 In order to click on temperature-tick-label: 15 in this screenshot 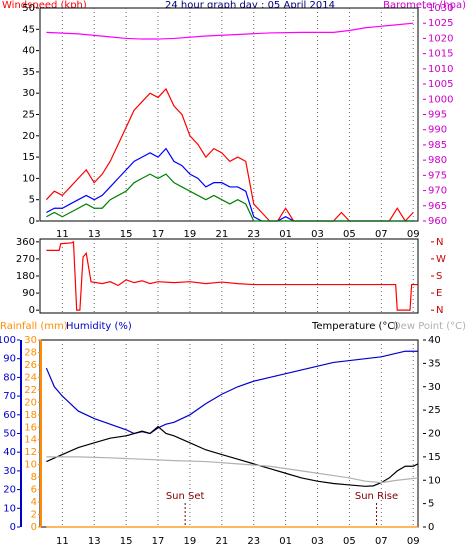, I will do `click(434, 457)`.